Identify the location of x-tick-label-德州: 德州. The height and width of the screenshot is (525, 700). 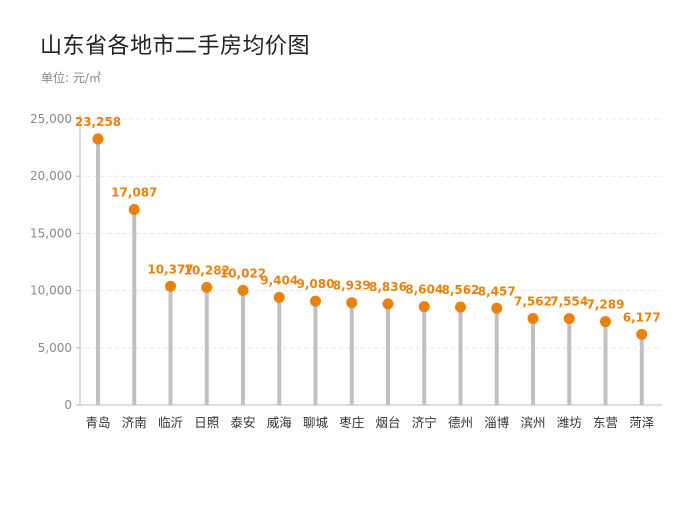
(460, 422).